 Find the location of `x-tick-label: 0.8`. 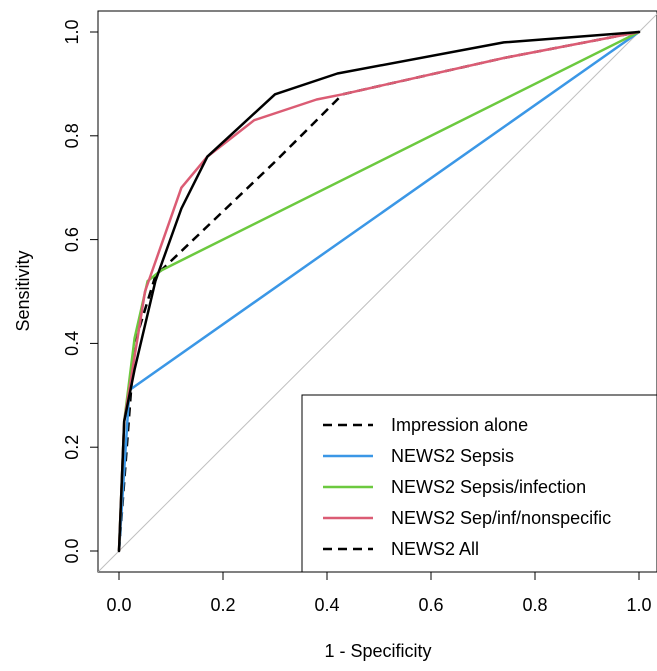

x-tick-label: 0.8 is located at coordinates (534, 605).